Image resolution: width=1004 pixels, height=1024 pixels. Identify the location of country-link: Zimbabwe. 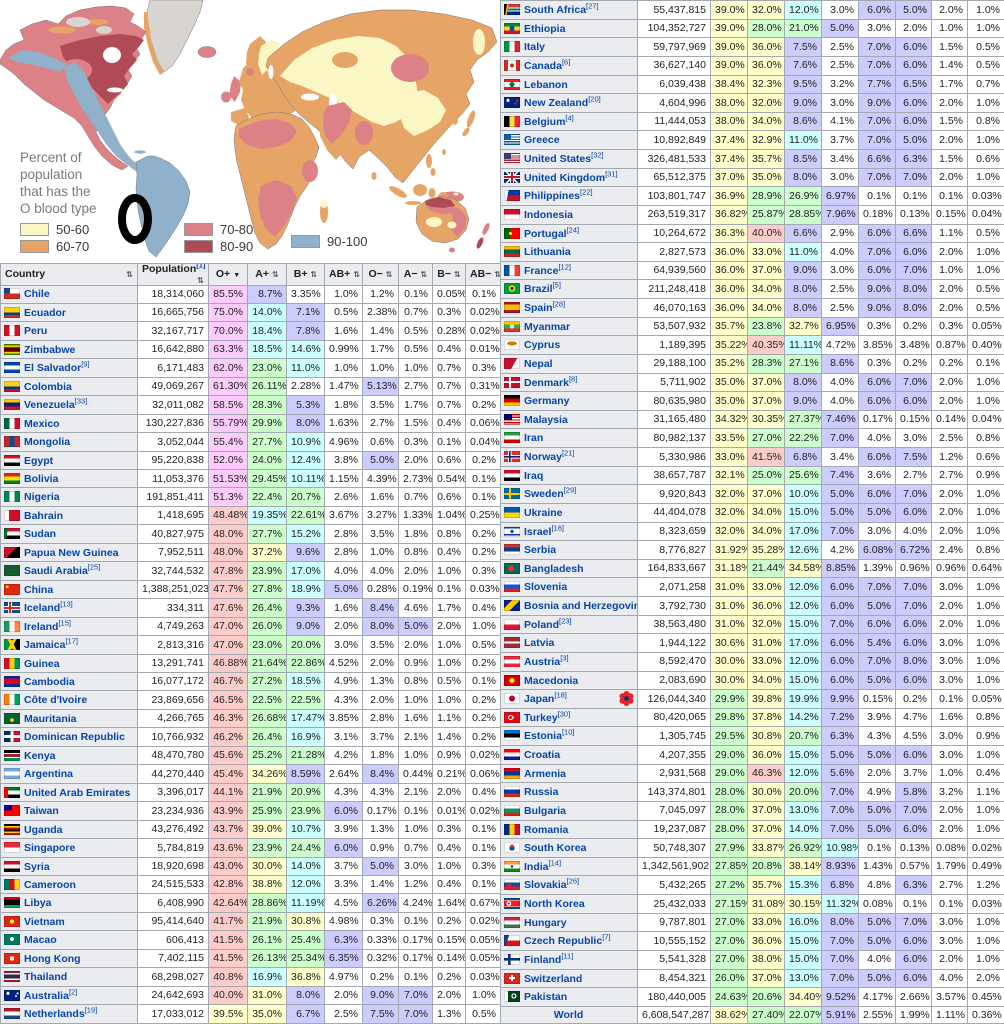
(50, 349).